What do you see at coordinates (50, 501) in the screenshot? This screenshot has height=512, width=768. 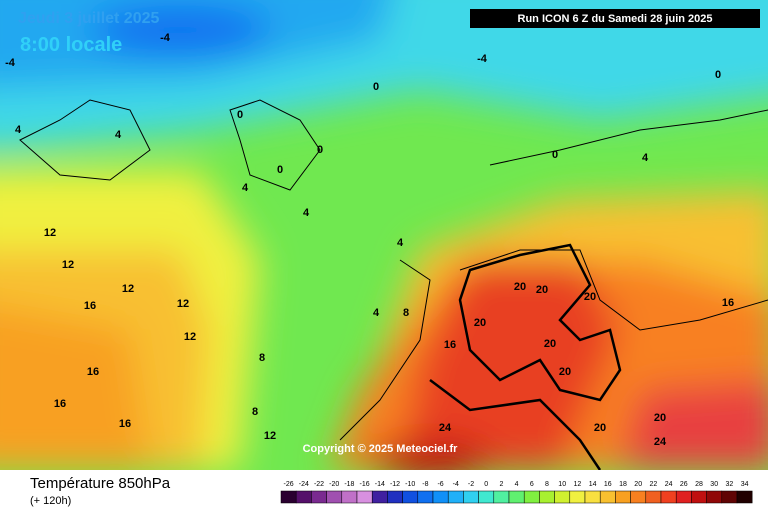 I see `footer-lead: (+ 120h)` at bounding box center [50, 501].